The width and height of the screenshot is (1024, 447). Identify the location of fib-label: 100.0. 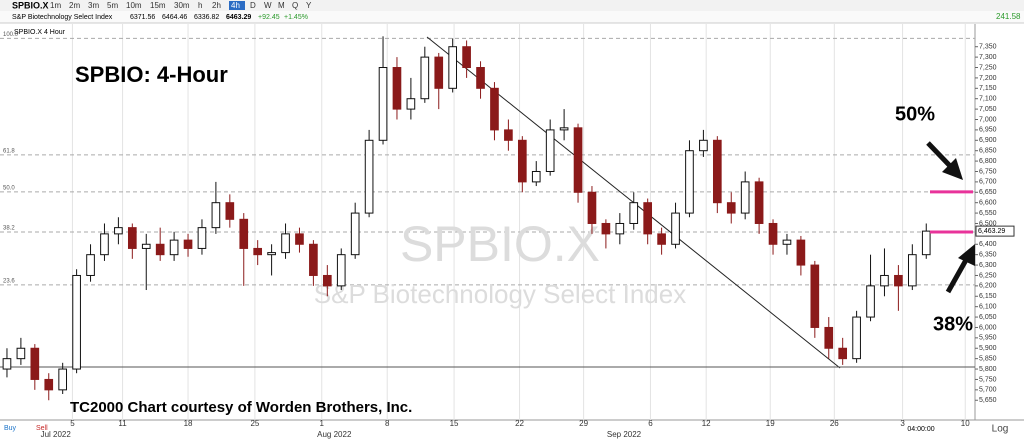
(11, 35).